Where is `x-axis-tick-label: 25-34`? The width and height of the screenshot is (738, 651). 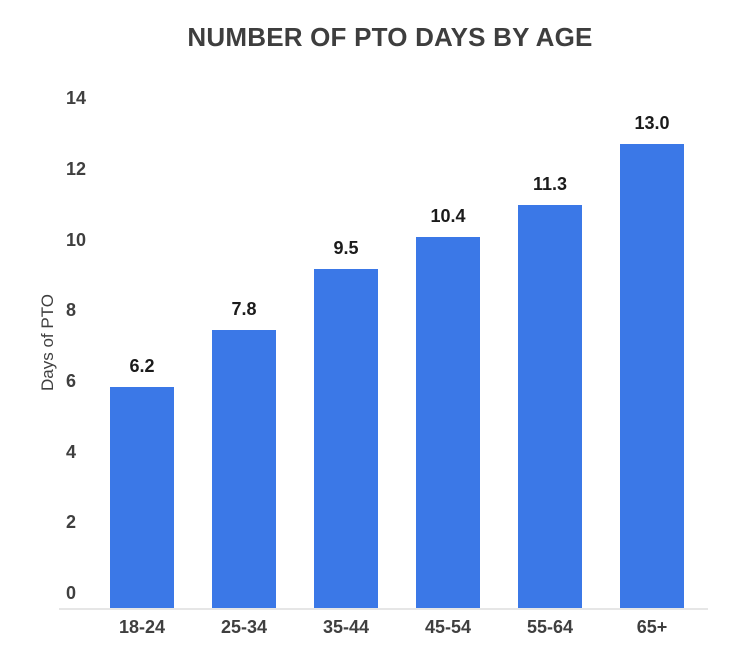 x-axis-tick-label: 25-34 is located at coordinates (244, 627).